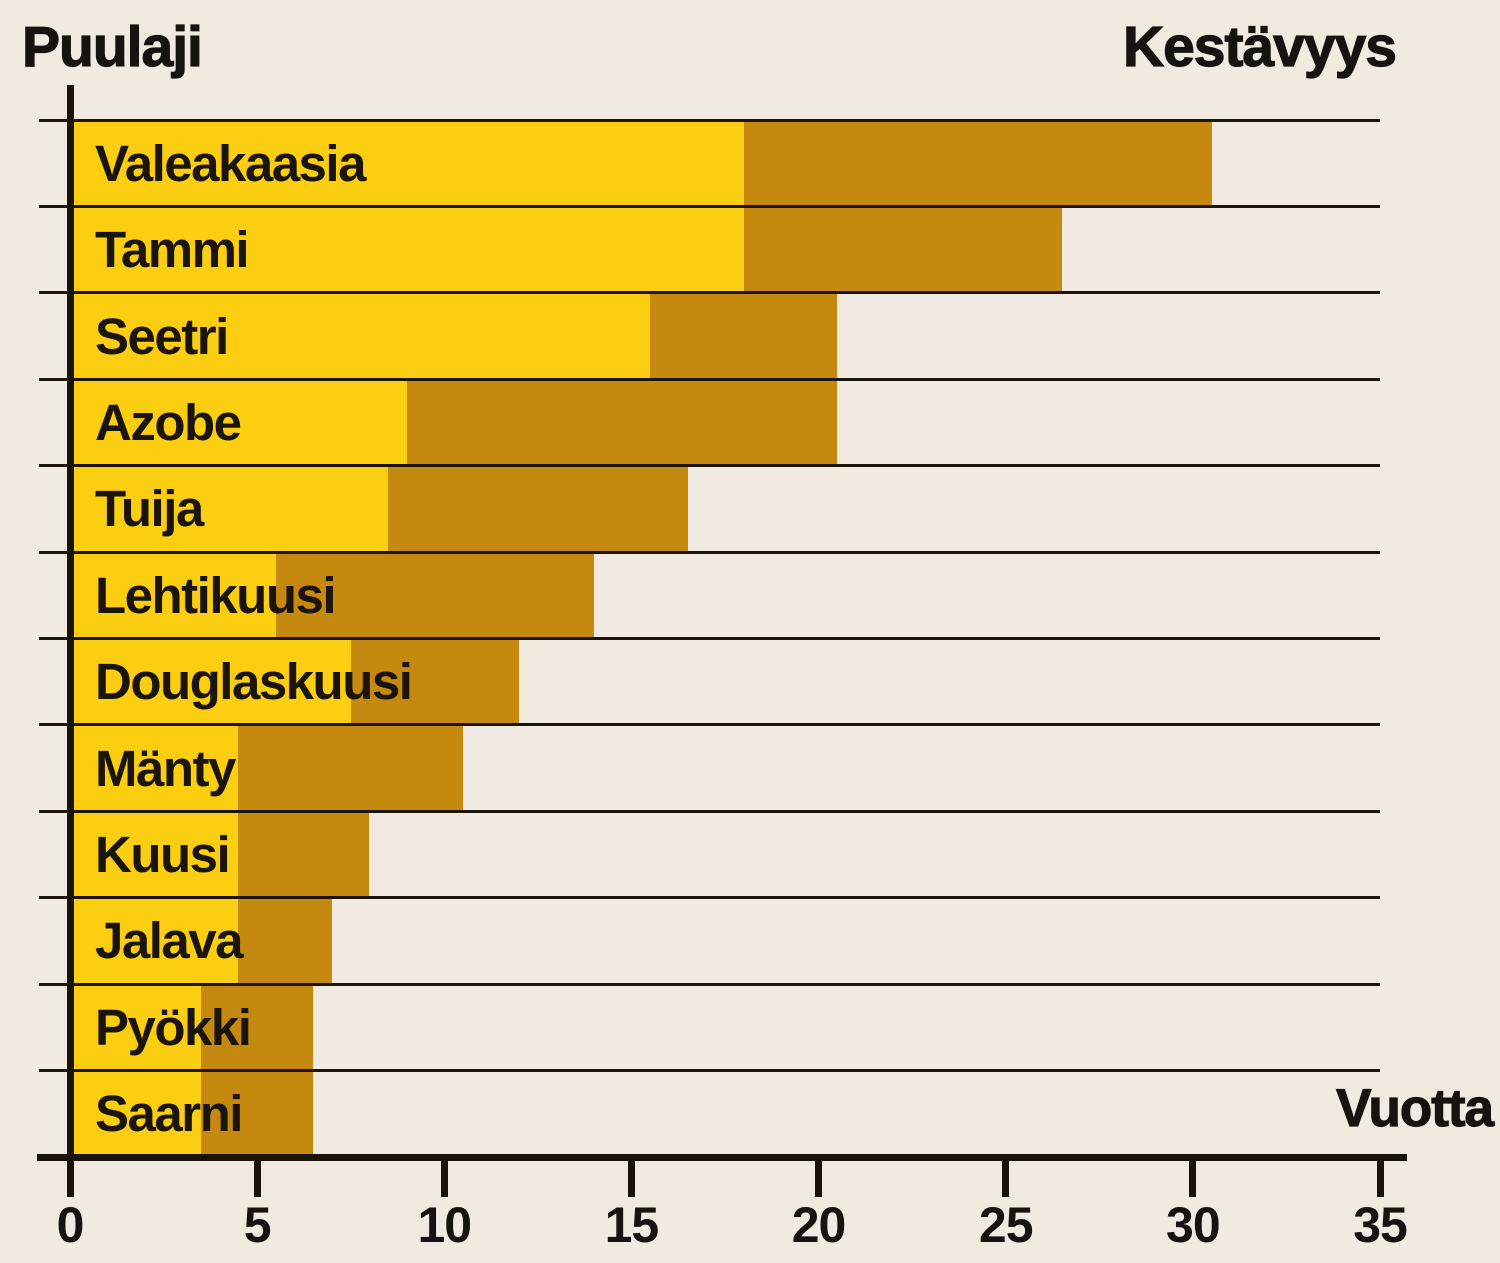  Describe the element at coordinates (257, 1225) in the screenshot. I see `x-tick-label-5: 5` at that location.